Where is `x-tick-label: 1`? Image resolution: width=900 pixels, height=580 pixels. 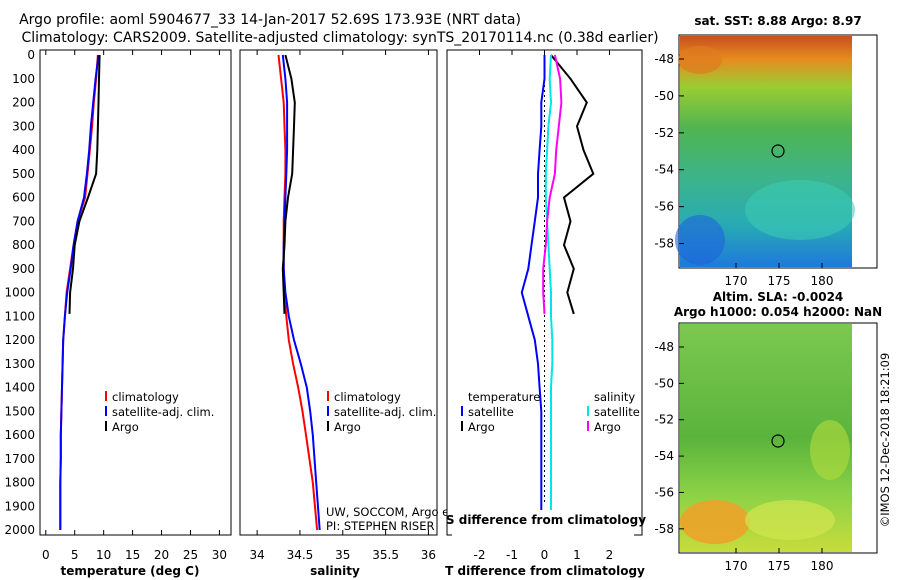
x-tick-label: 1 is located at coordinates (577, 555).